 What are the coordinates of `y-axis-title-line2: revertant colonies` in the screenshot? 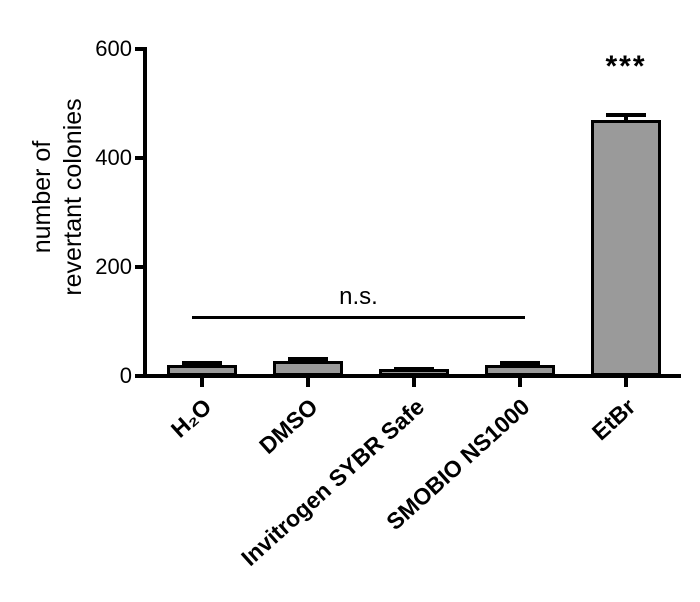 It's located at (73, 197).